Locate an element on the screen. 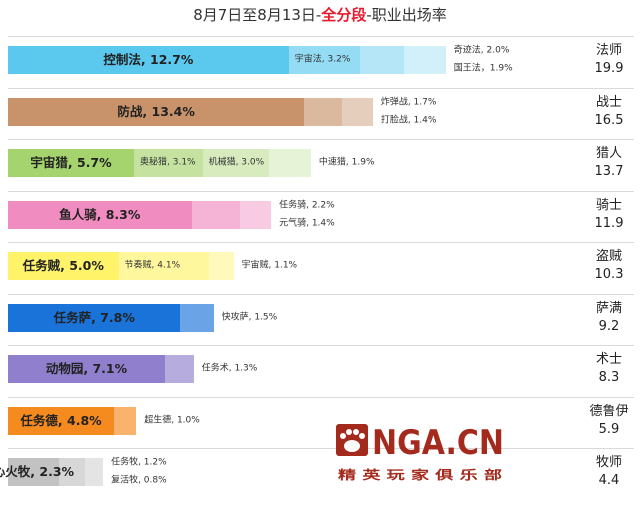 The image size is (640, 508). class-total: 13.7 is located at coordinates (609, 171).